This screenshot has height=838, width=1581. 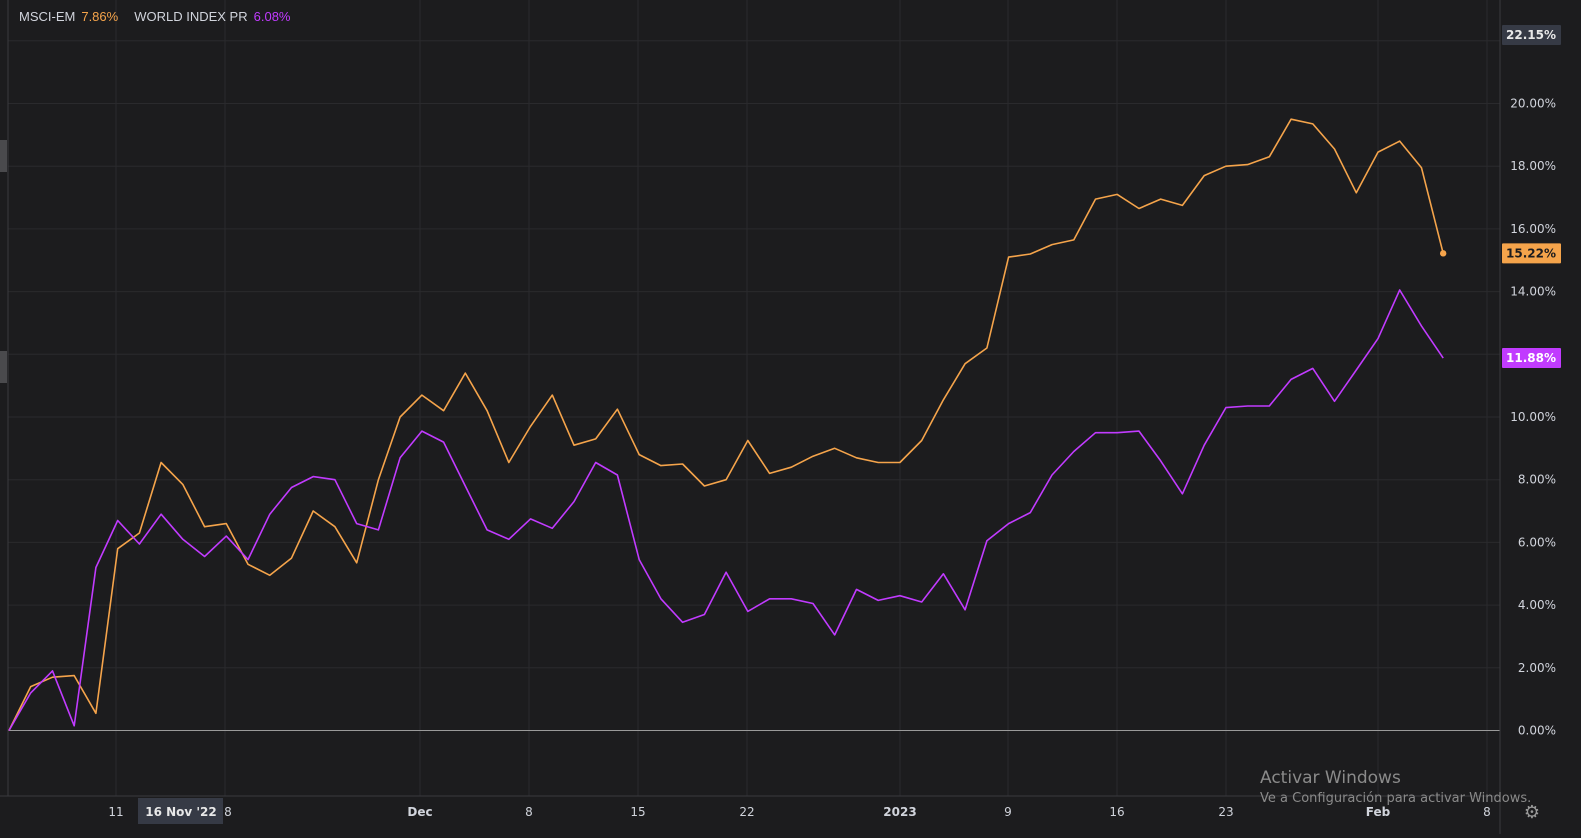 I want to click on last-value-badge-msci-em: 15.22%, so click(x=1531, y=253).